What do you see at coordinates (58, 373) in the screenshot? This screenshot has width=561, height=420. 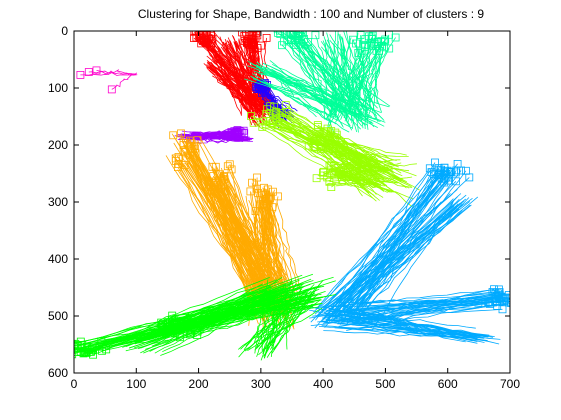 I see `y-tick-label: 600` at bounding box center [58, 373].